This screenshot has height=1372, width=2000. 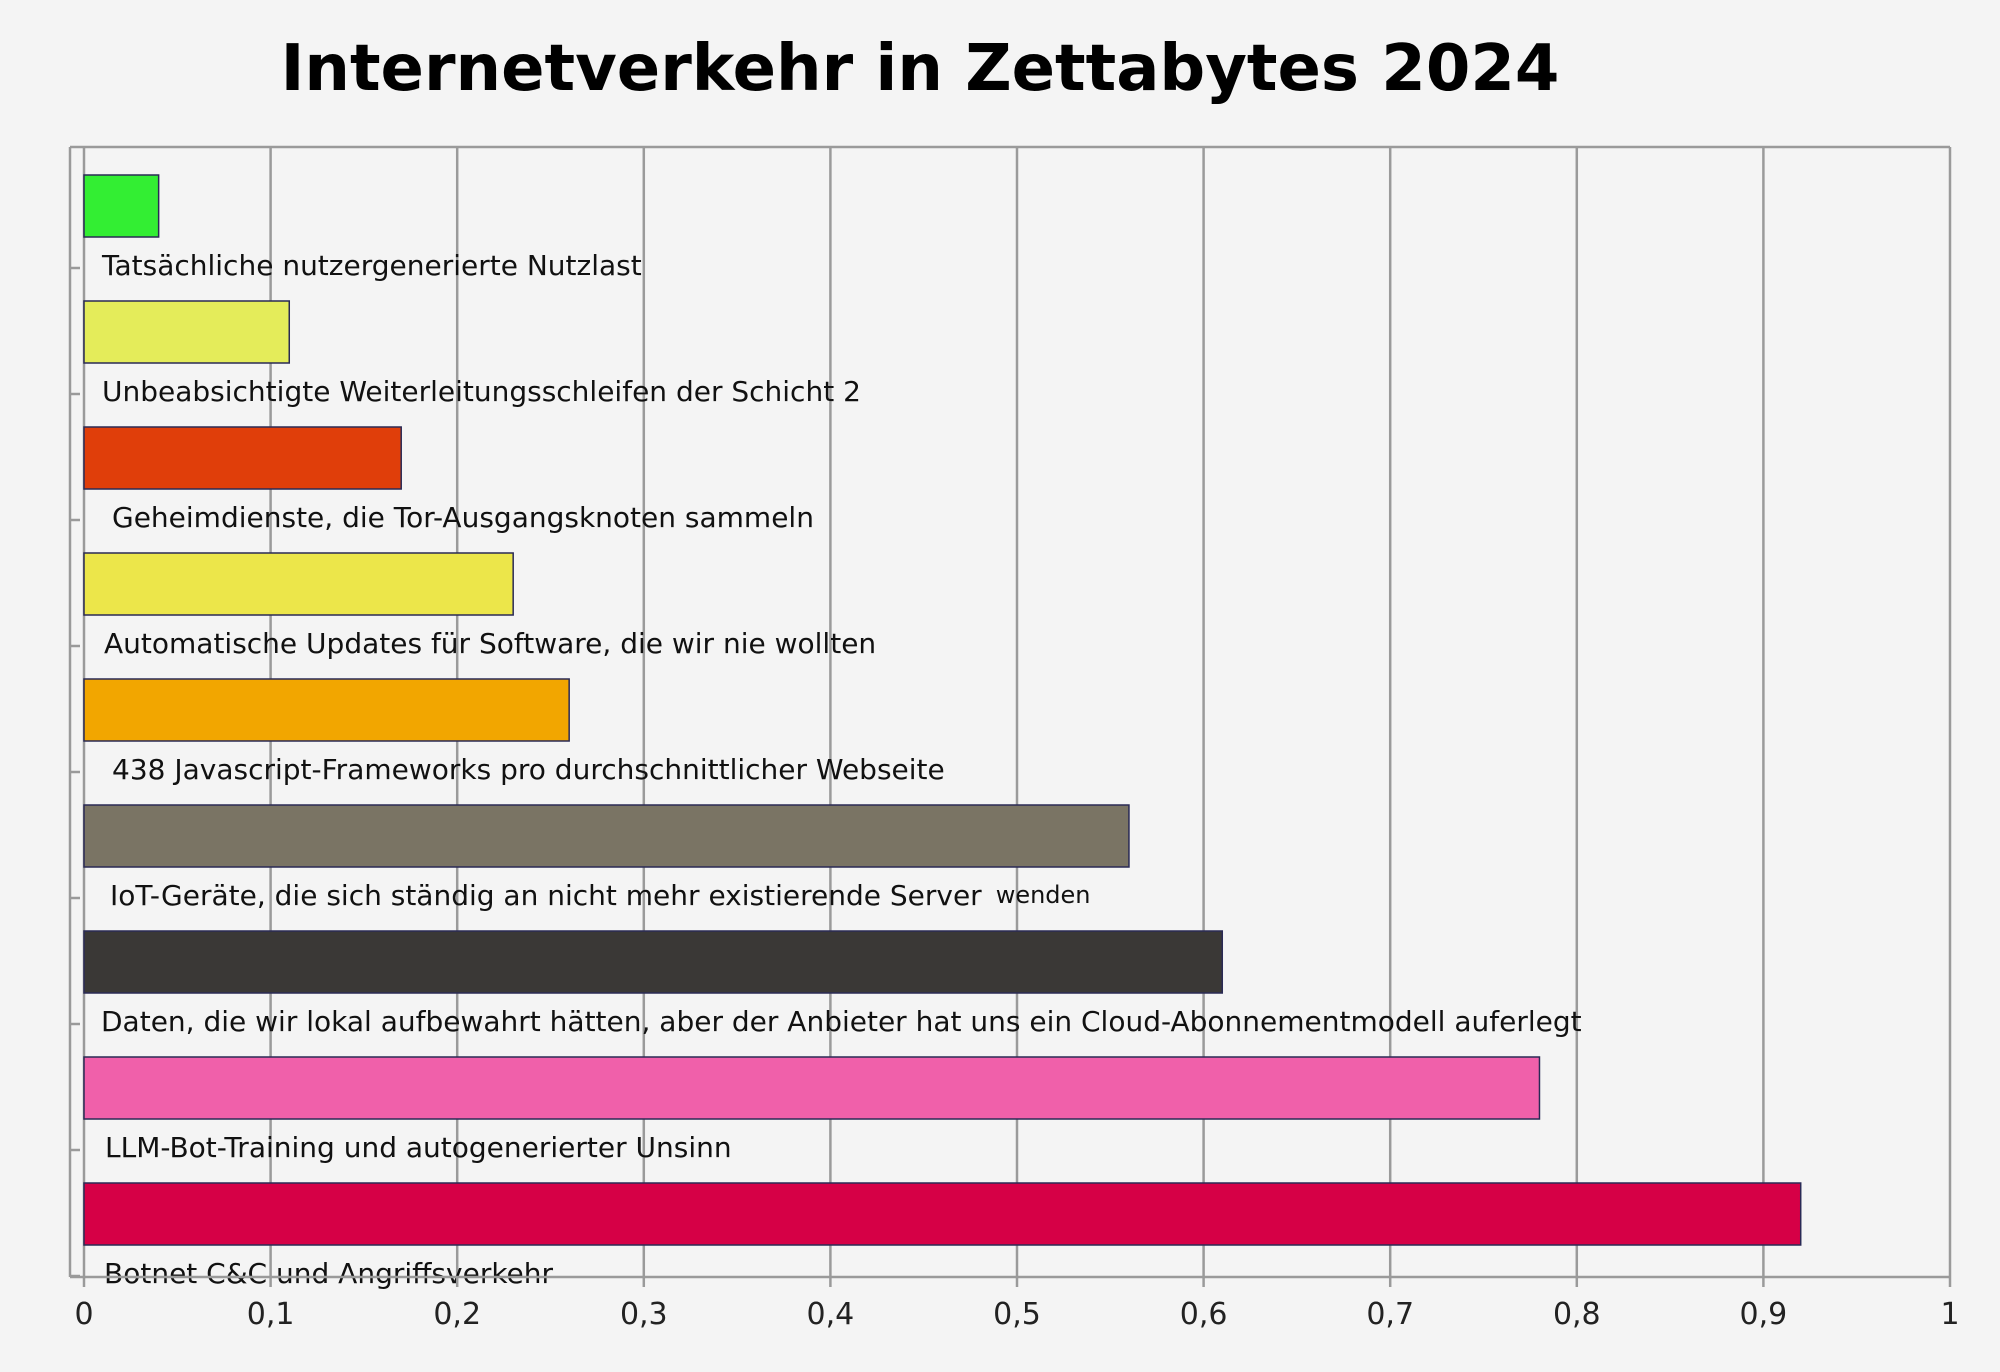 What do you see at coordinates (1577, 1314) in the screenshot?
I see `x-tick-label: 0,8` at bounding box center [1577, 1314].